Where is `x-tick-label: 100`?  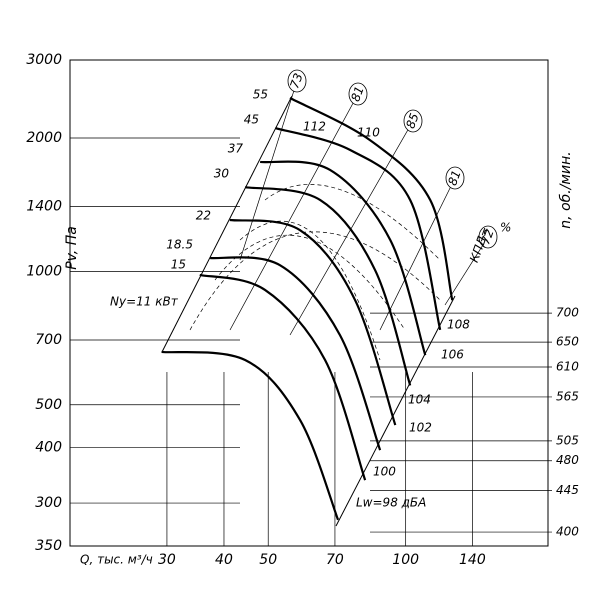 x-tick-label: 100 is located at coordinates (405, 560).